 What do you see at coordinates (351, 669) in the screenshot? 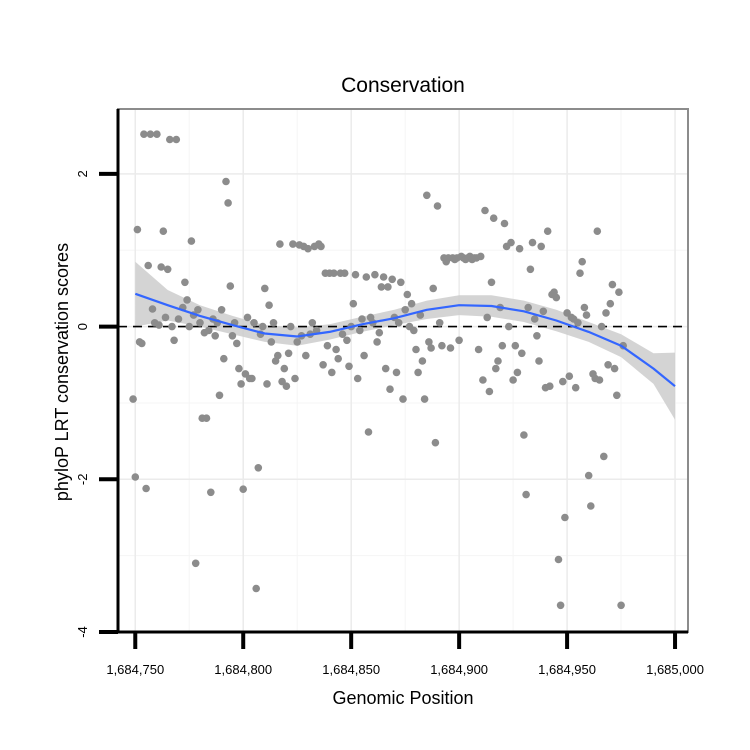
I see `x-tick-label: 1,684,850` at bounding box center [351, 669].